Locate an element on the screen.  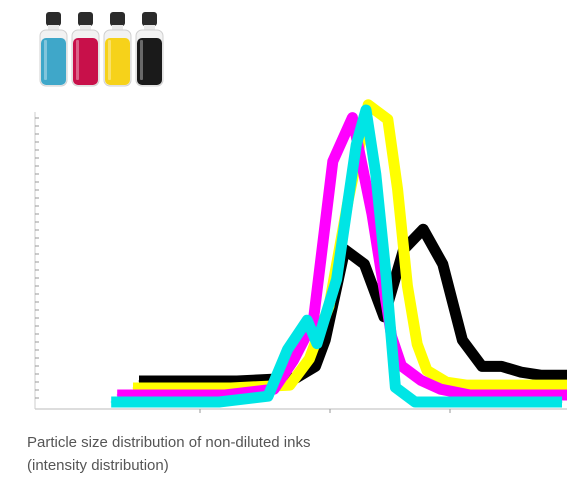
ink-bottles-photo is located at coordinates (101, 49).